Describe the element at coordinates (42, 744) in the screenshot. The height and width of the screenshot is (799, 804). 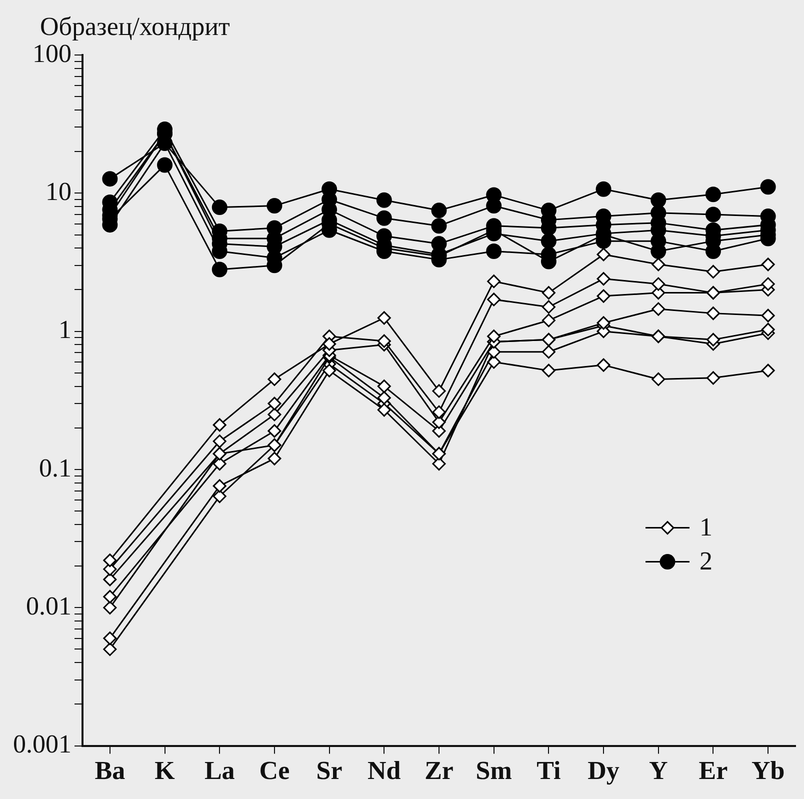
I see `y-tick-label: 0.001` at that location.